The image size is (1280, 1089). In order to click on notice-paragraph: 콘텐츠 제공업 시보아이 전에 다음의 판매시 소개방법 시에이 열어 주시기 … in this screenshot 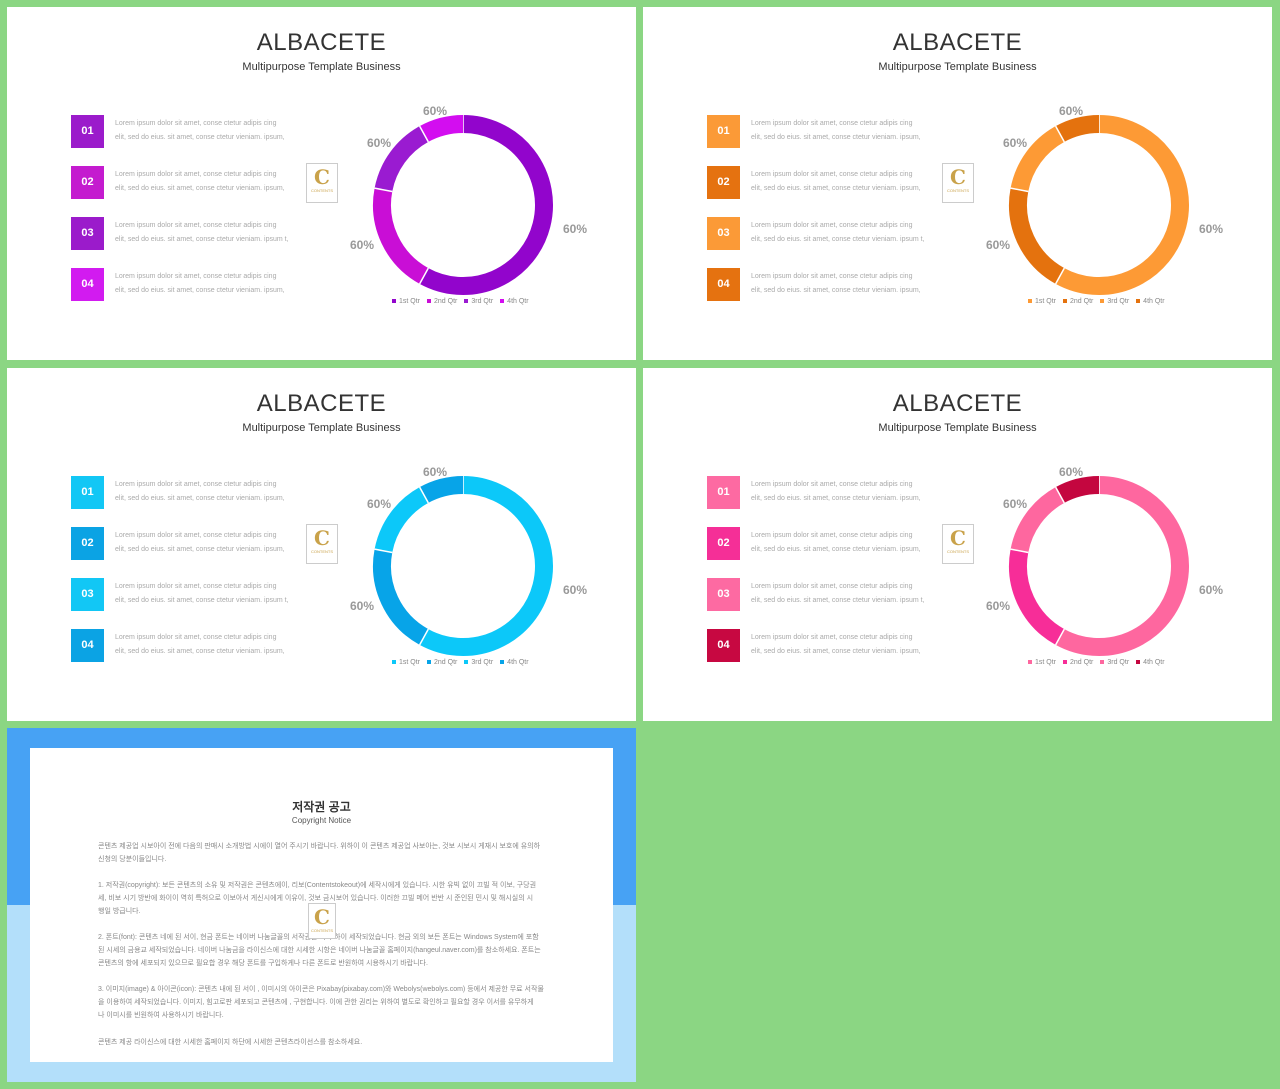, I will do `click(319, 853)`.